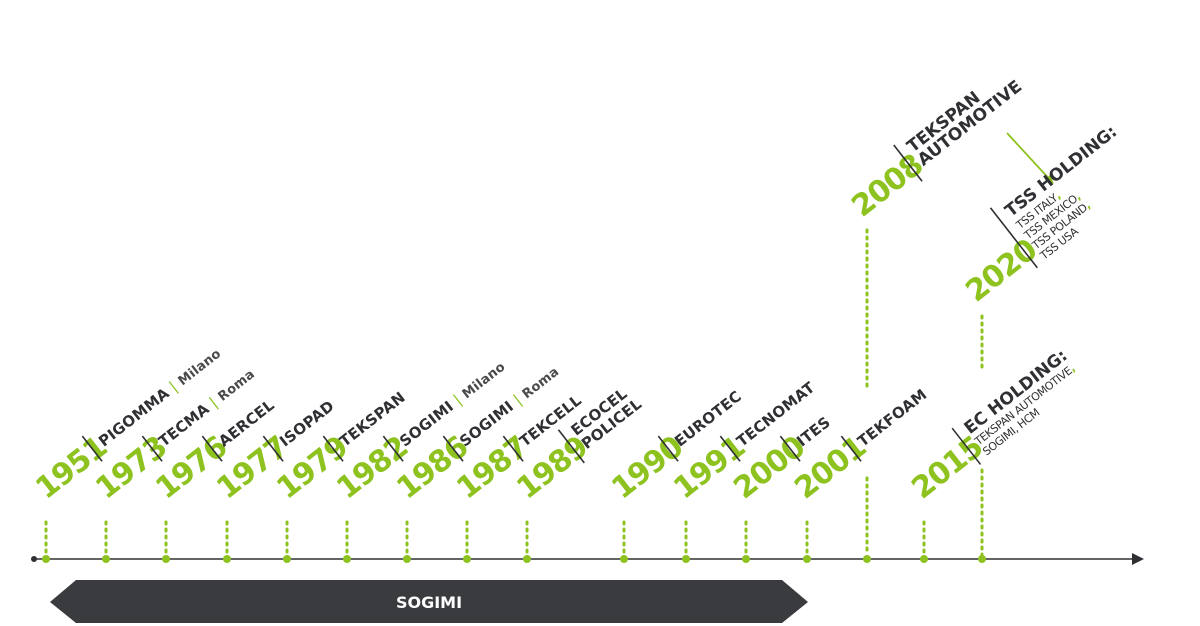 The image size is (1200, 626). Describe the element at coordinates (892, 417) in the screenshot. I see `event-name: TEKFOAM` at that location.